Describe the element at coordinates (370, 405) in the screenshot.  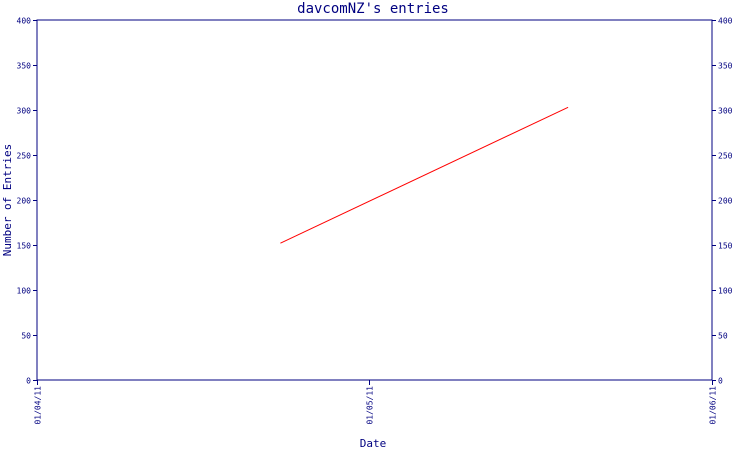
I see `x-tick-label: 01/05/11` at that location.